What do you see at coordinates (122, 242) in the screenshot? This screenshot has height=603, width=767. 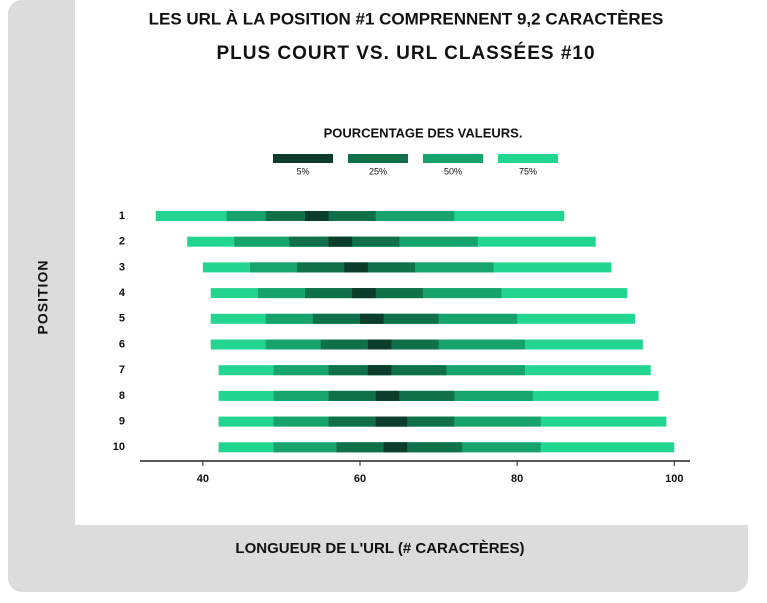 I see `y-tick-label: 2` at bounding box center [122, 242].